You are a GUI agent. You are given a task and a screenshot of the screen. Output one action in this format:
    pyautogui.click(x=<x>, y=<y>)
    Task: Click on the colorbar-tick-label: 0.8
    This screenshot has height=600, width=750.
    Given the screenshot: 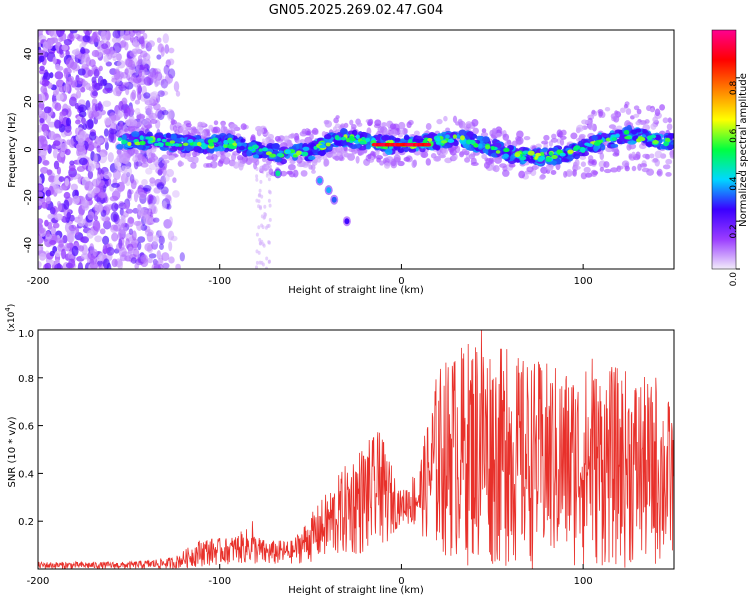 What is the action you would take?
    pyautogui.click(x=734, y=88)
    